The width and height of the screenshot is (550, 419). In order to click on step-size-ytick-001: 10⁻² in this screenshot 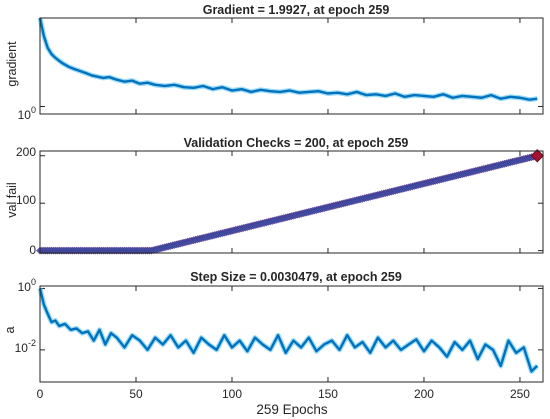, I will do `click(25, 346)`.